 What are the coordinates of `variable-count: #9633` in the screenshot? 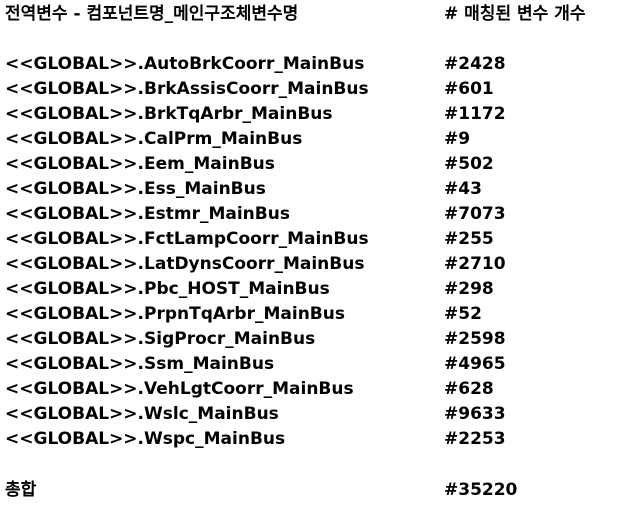 It's located at (475, 414).